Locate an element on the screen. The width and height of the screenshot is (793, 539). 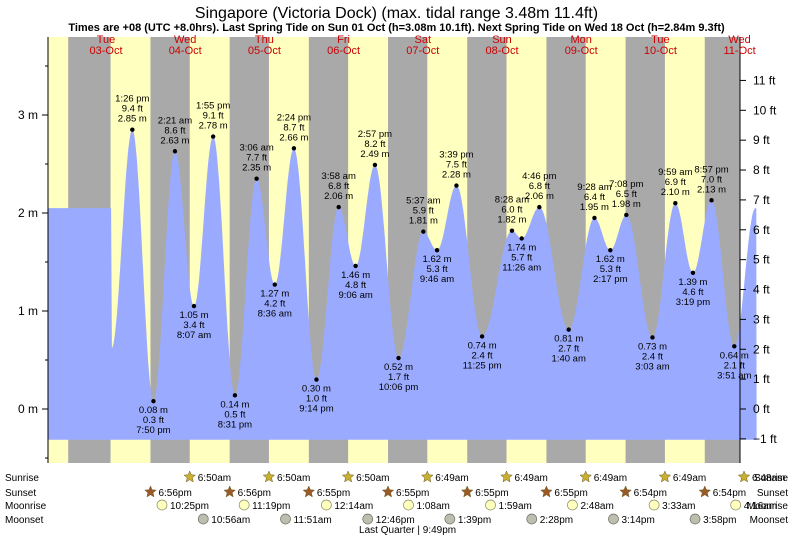
tide-ft-label: 0.5 ft is located at coordinates (234, 414).